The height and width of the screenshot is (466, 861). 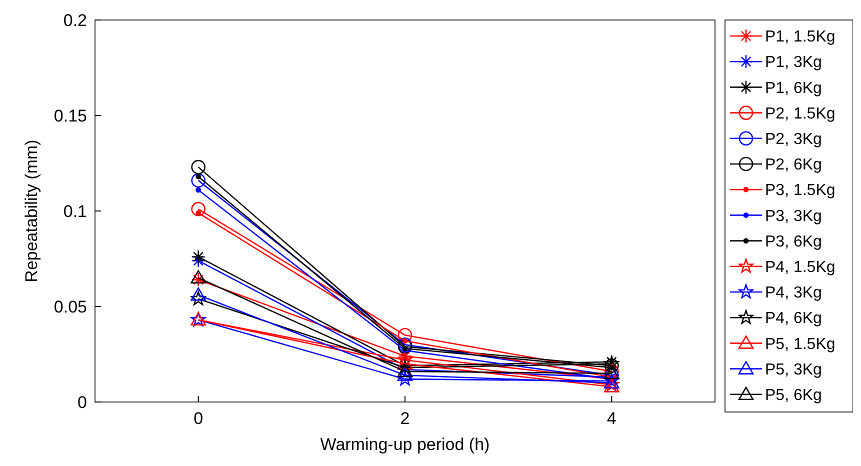 I want to click on legend-label: P3, 1.5Kg, so click(x=800, y=191).